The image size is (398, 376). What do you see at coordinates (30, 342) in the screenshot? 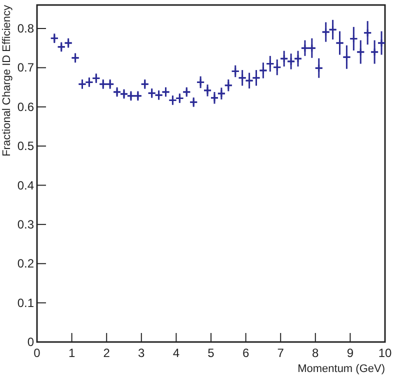
I see `y-tick-label: 0` at bounding box center [30, 342].